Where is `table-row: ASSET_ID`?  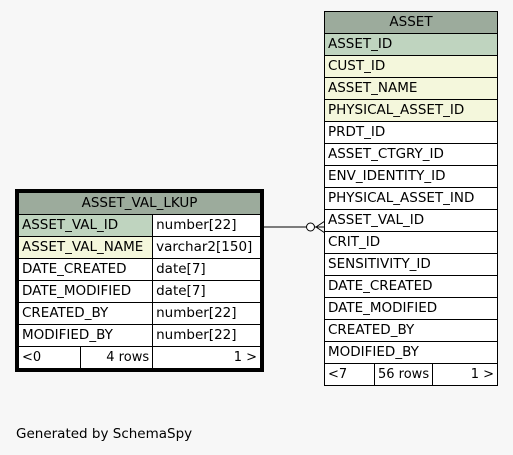 table-row: ASSET_ID is located at coordinates (411, 44).